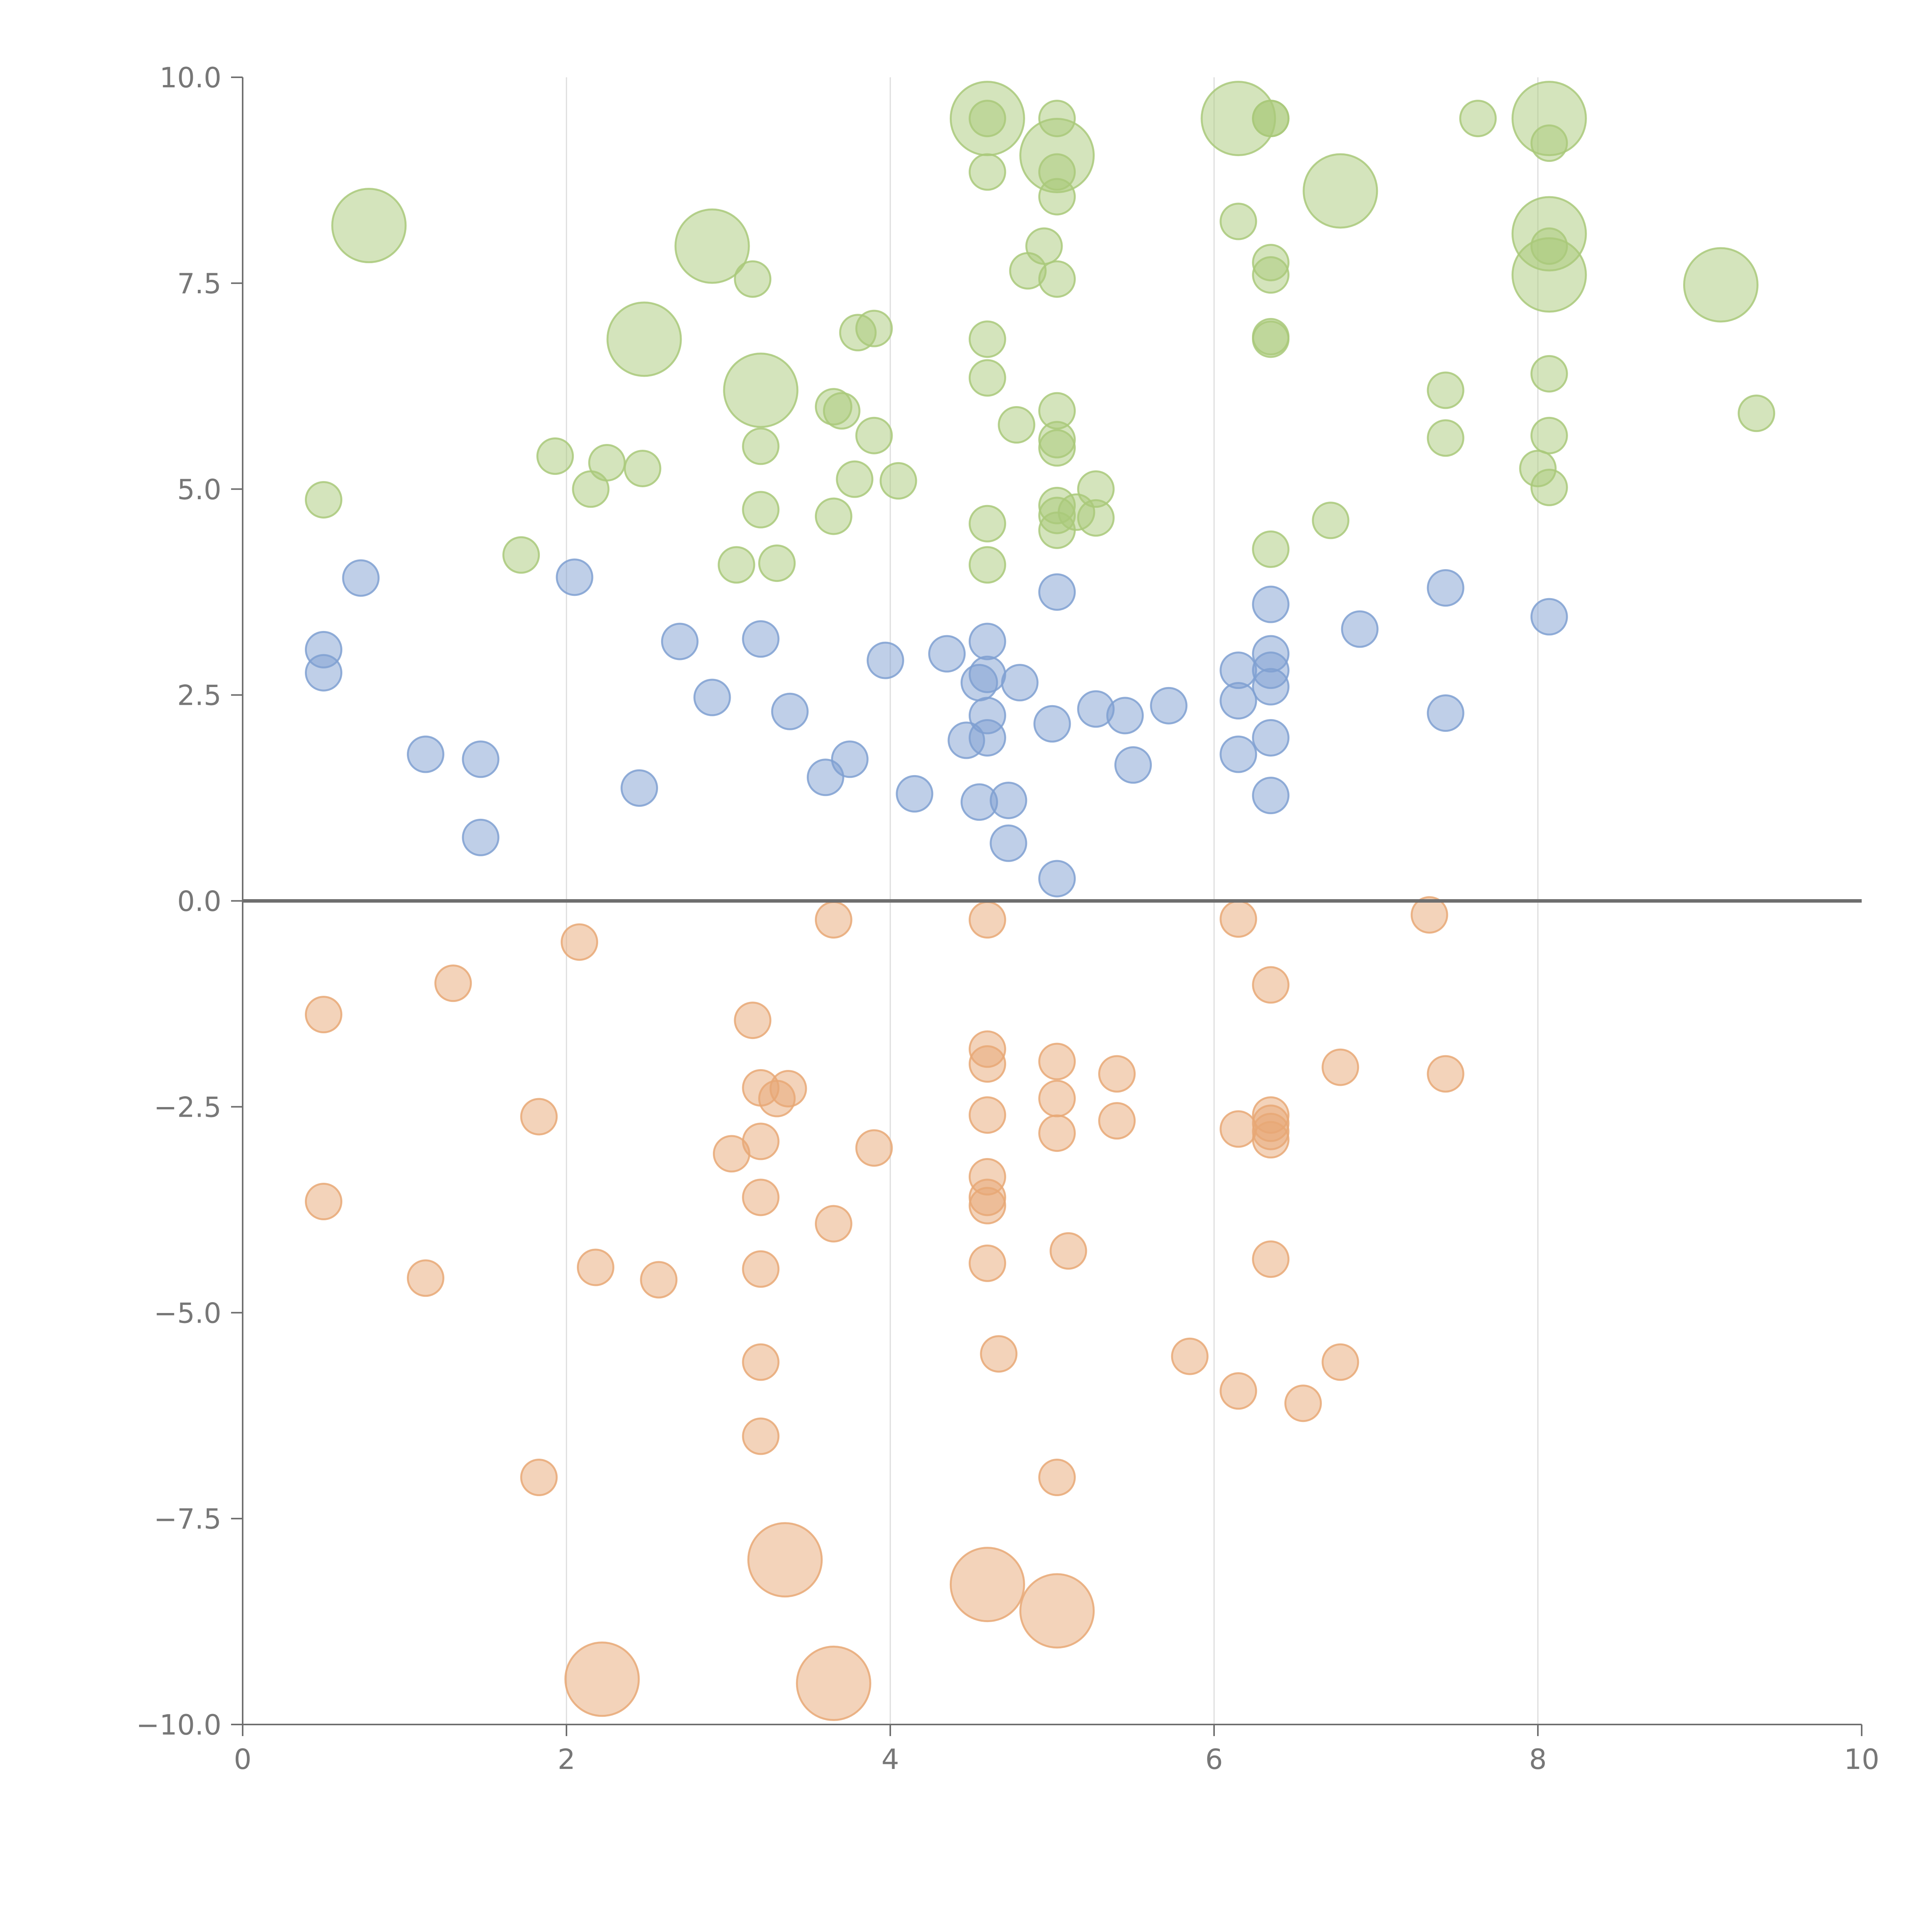 Image resolution: width=1932 pixels, height=1932 pixels. What do you see at coordinates (188, 1313) in the screenshot?
I see `y-tick-label-−5.0: −5.0` at bounding box center [188, 1313].